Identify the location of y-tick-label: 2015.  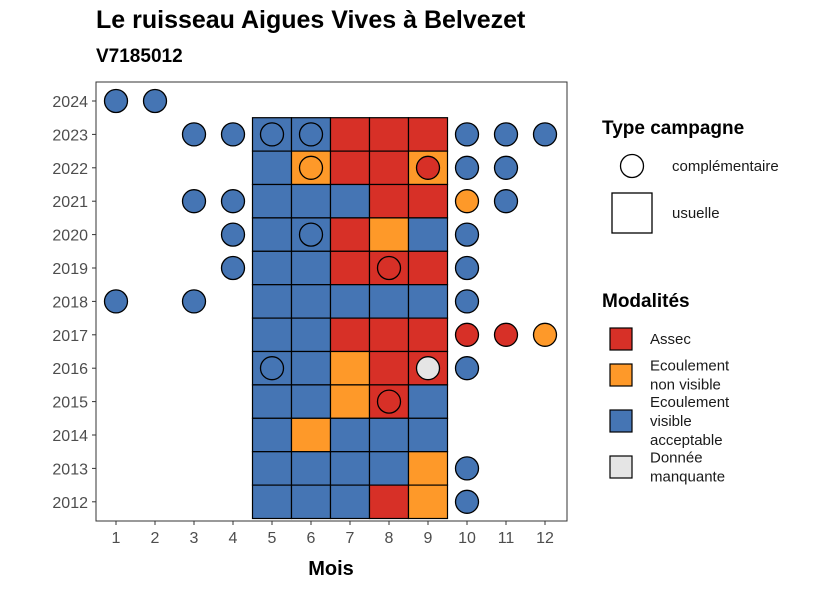
(70, 403).